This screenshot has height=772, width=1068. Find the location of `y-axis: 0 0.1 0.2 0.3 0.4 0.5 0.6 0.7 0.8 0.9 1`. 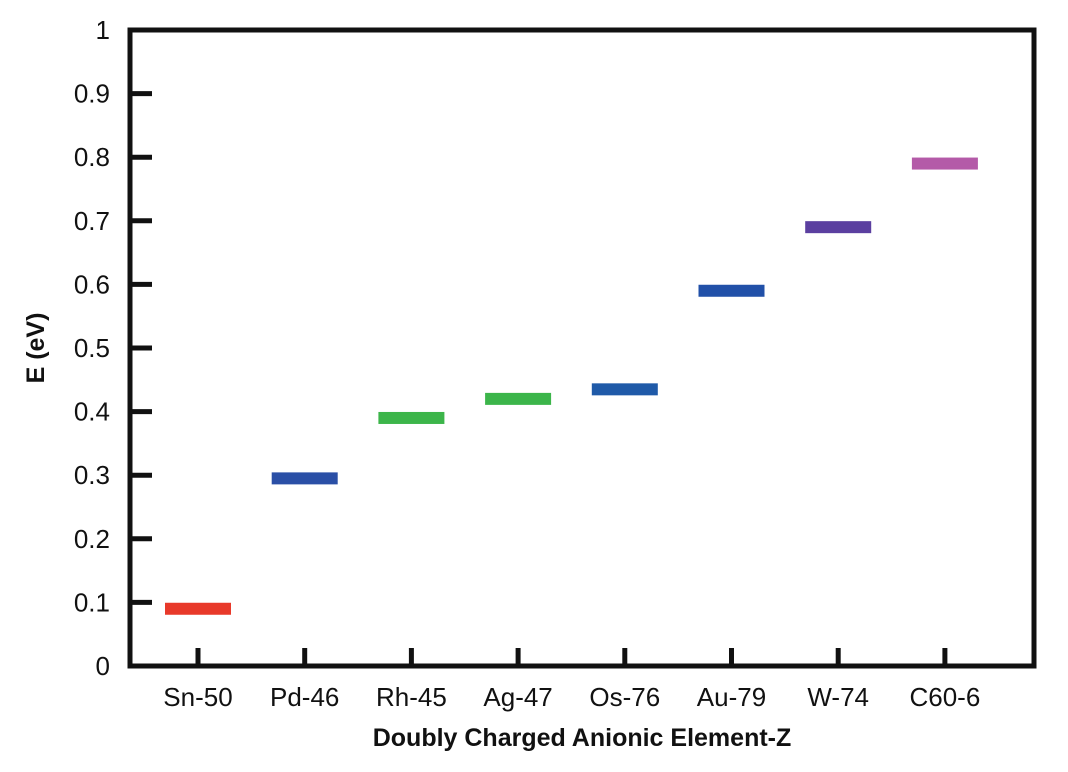

y-axis: 0 0.1 0.2 0.3 0.4 0.5 0.6 0.7 0.8 0.9 1 is located at coordinates (113, 348).